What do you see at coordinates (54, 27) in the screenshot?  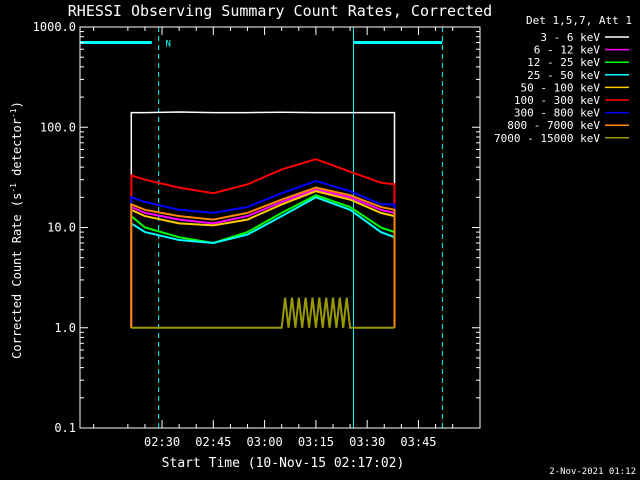 I see `y-tick-label: 1000.0` at bounding box center [54, 27].